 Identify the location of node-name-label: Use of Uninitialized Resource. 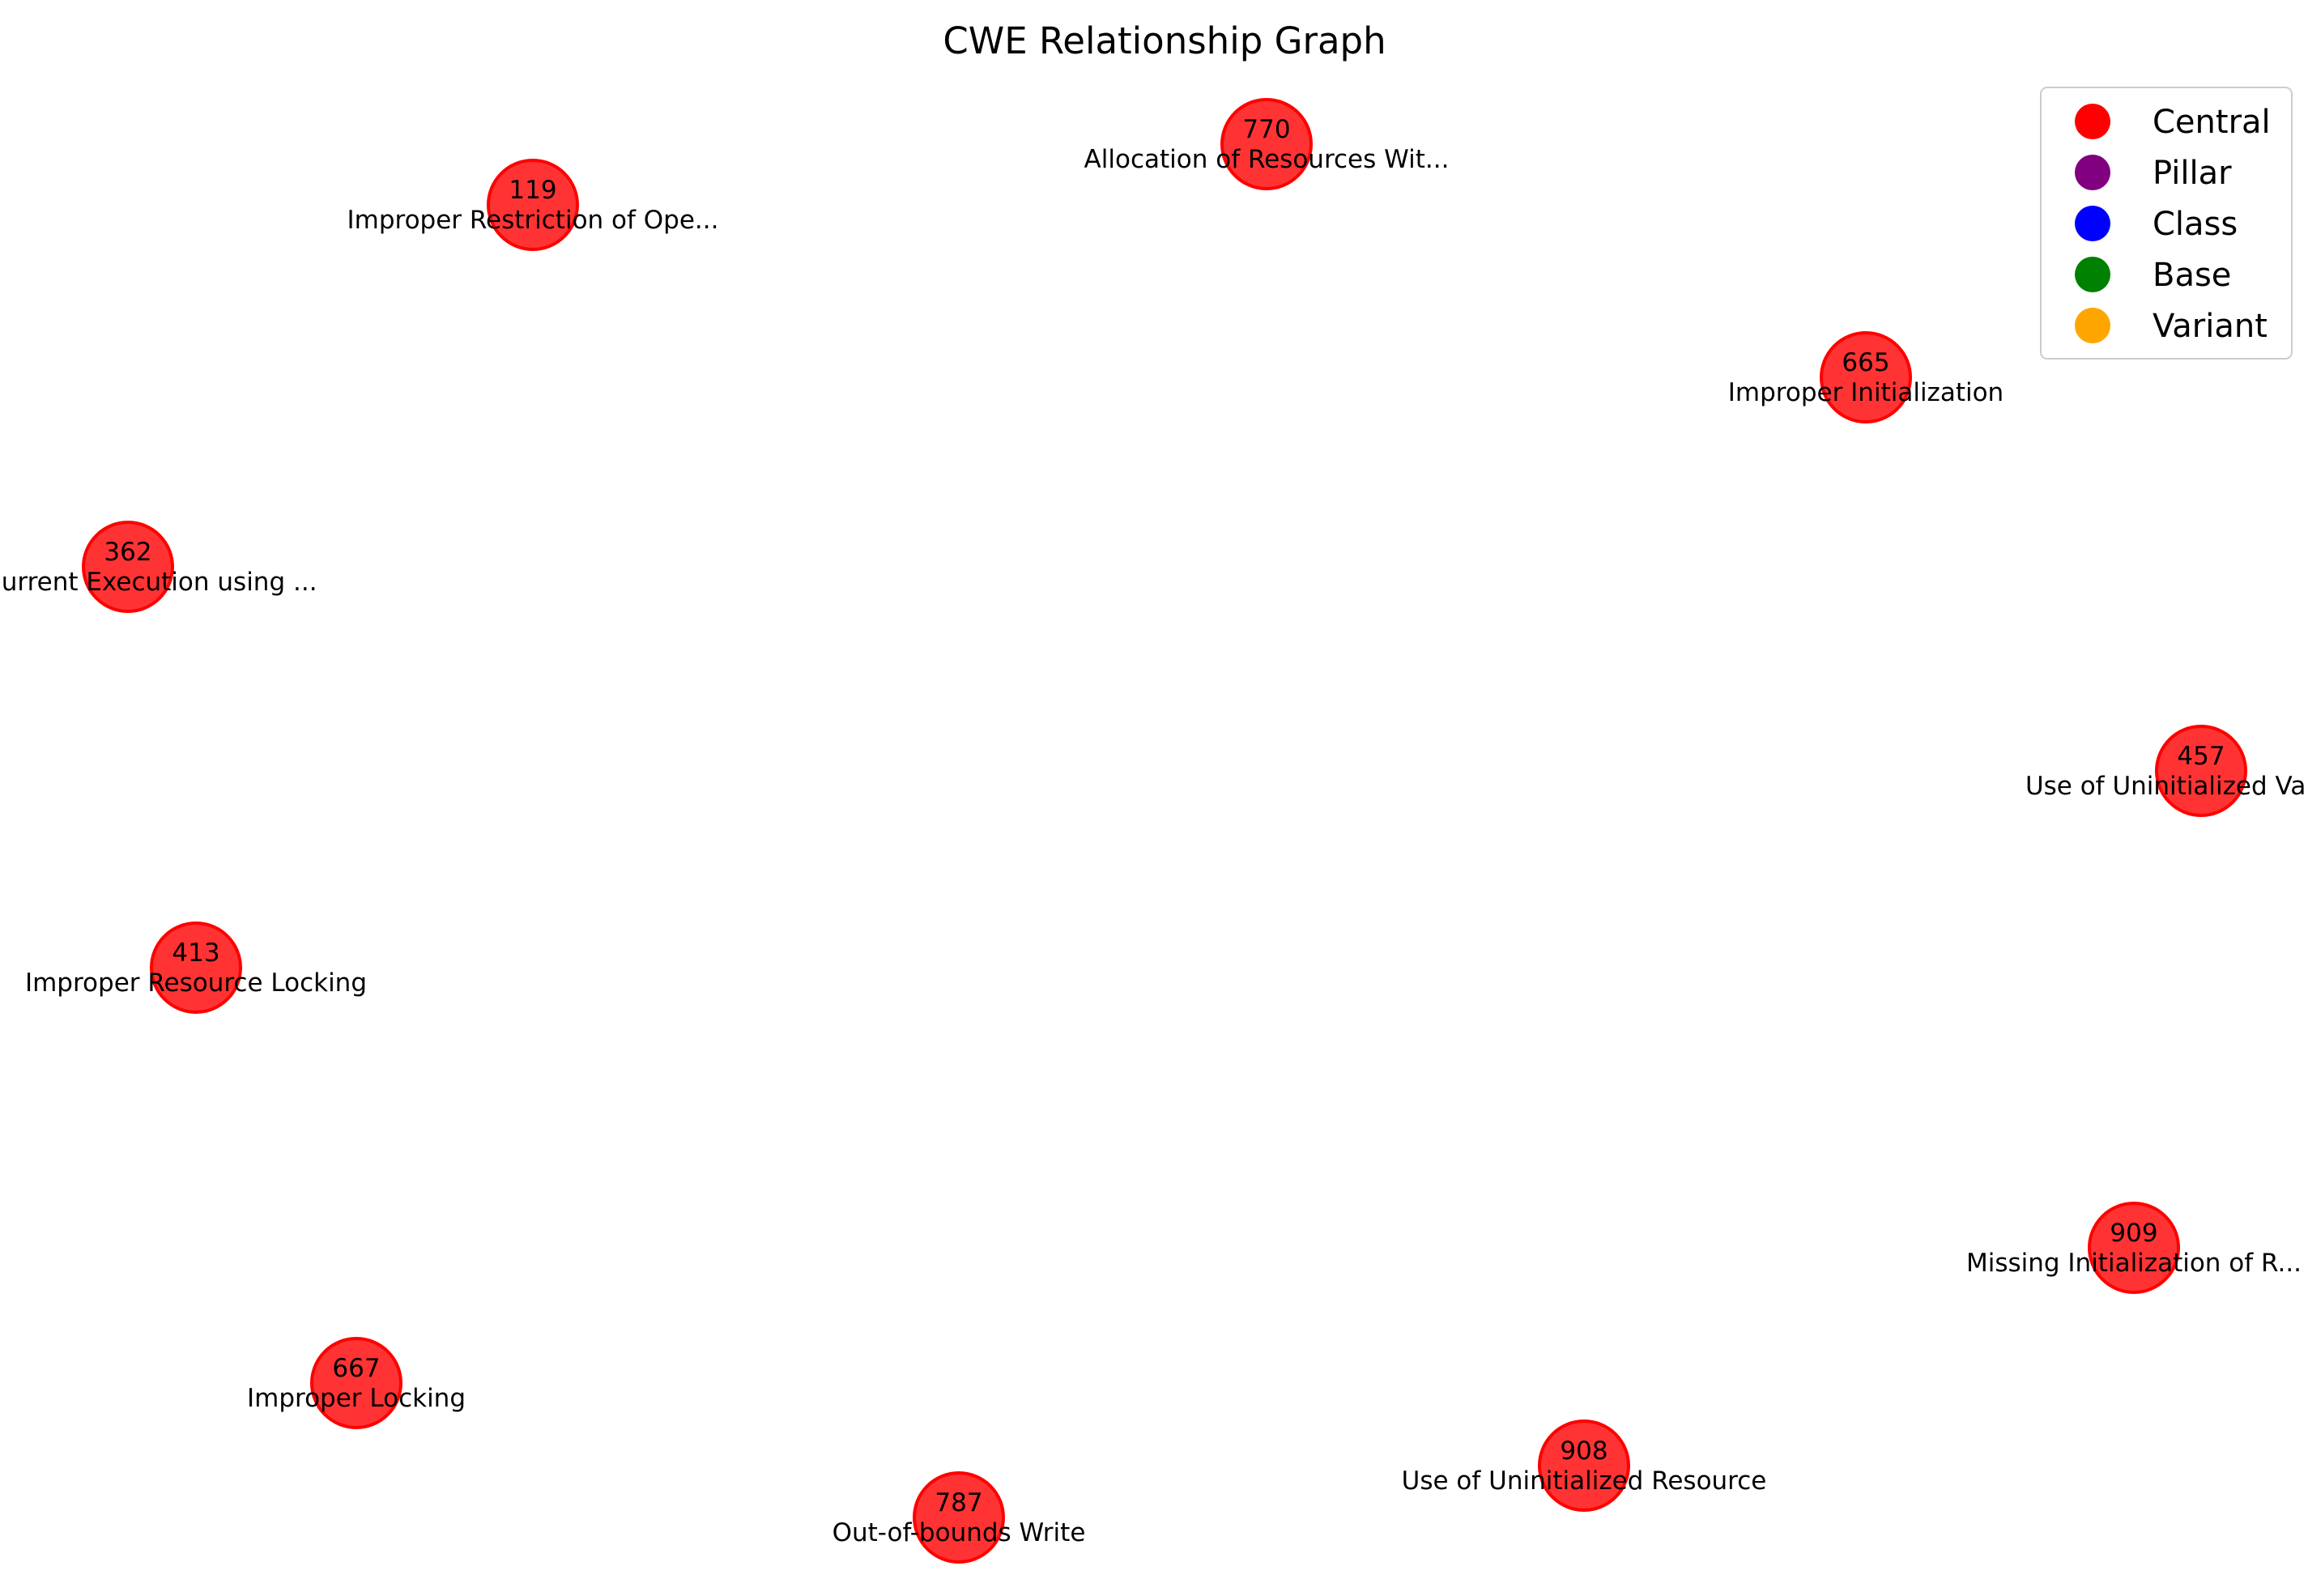
(1584, 1481).